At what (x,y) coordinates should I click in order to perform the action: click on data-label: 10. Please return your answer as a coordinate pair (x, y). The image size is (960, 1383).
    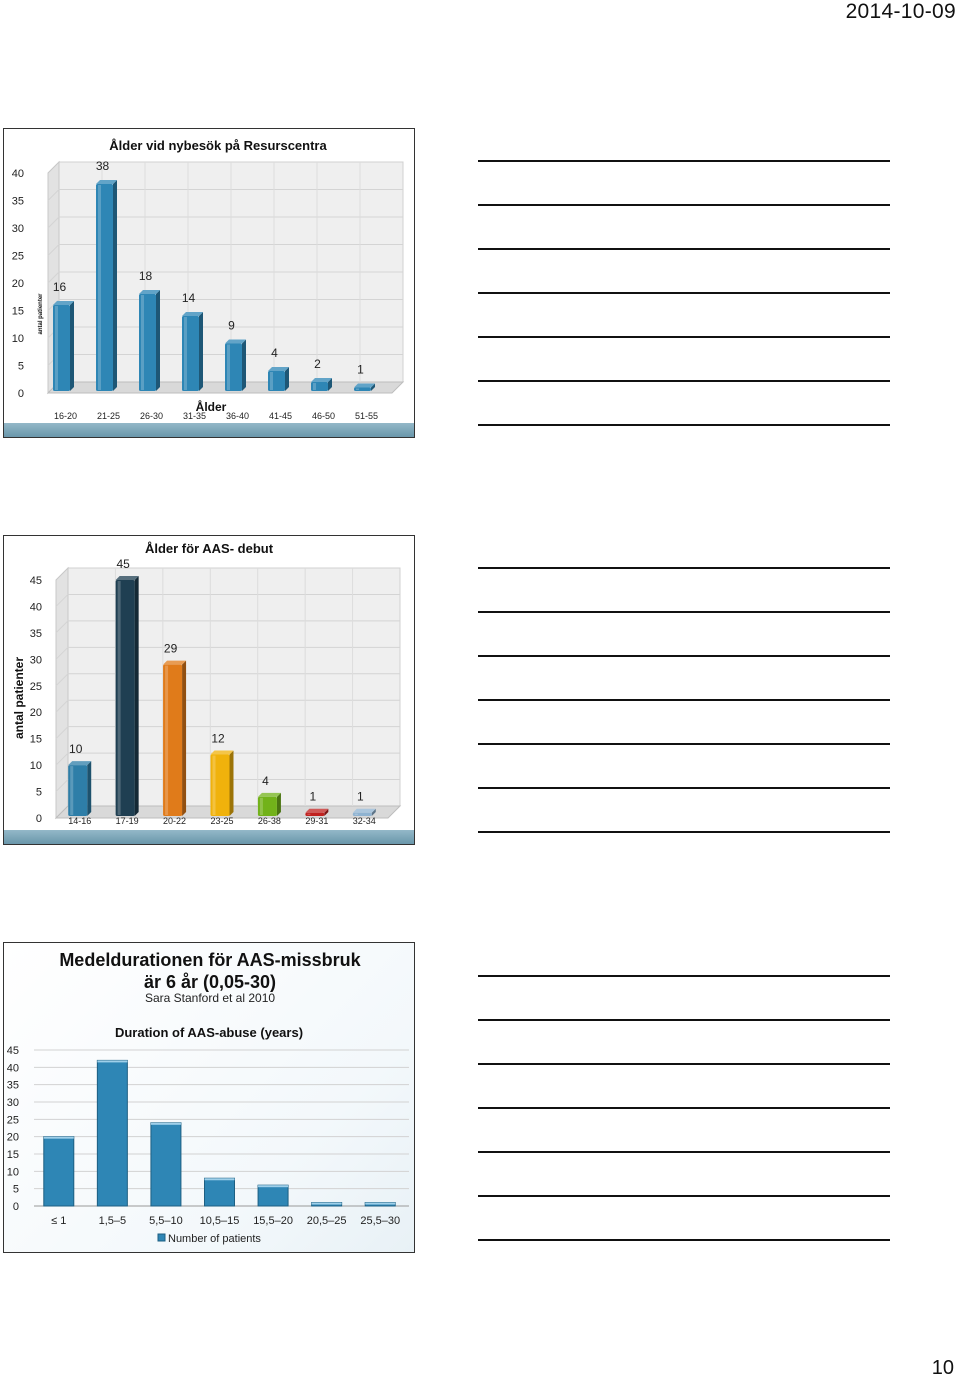
    Looking at the image, I should click on (76, 749).